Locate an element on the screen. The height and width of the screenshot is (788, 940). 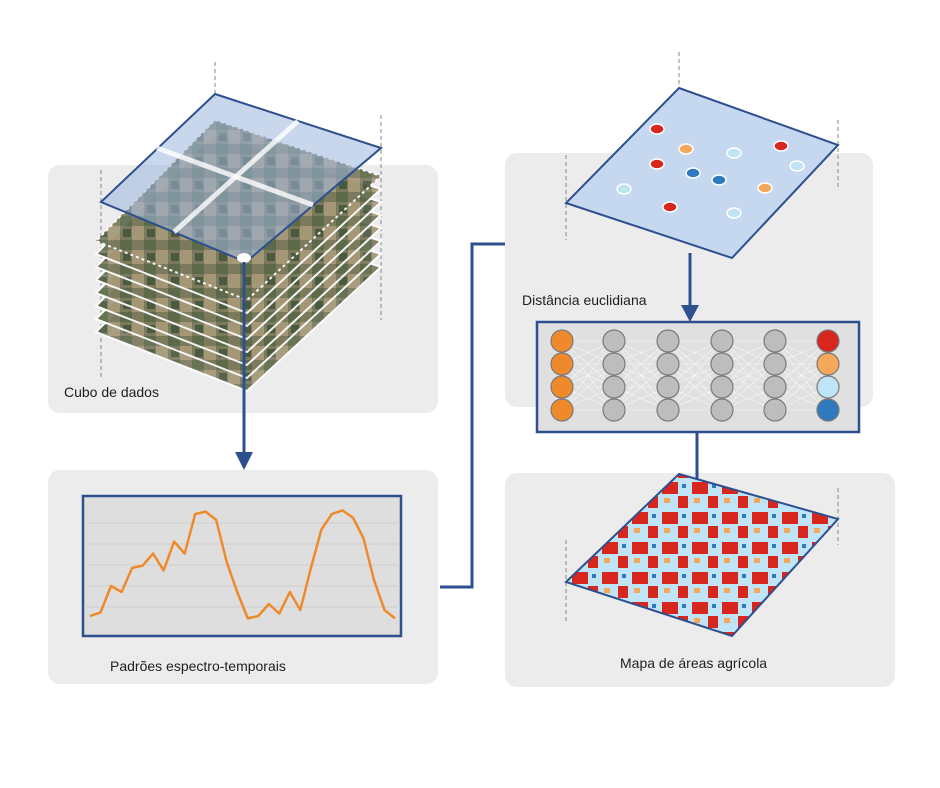
feature-space-plane is located at coordinates (702, 173).